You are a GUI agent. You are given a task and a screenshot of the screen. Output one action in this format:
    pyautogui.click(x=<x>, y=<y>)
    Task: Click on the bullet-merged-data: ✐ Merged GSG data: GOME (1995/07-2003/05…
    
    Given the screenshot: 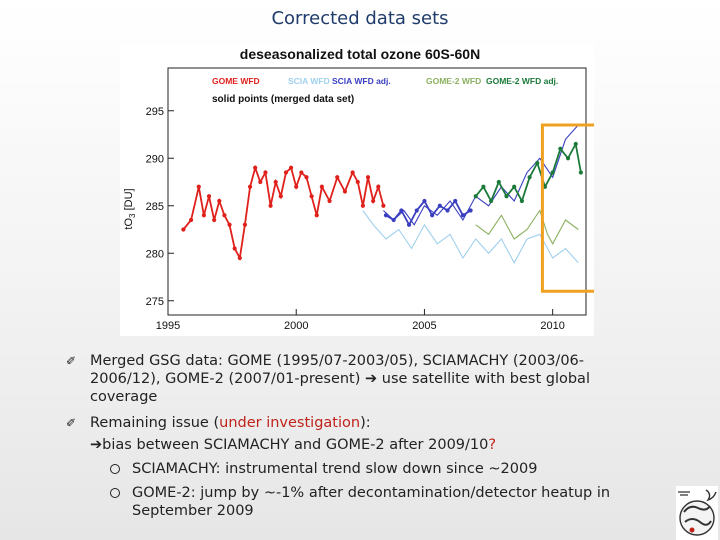 What is the action you would take?
    pyautogui.click(x=356, y=379)
    